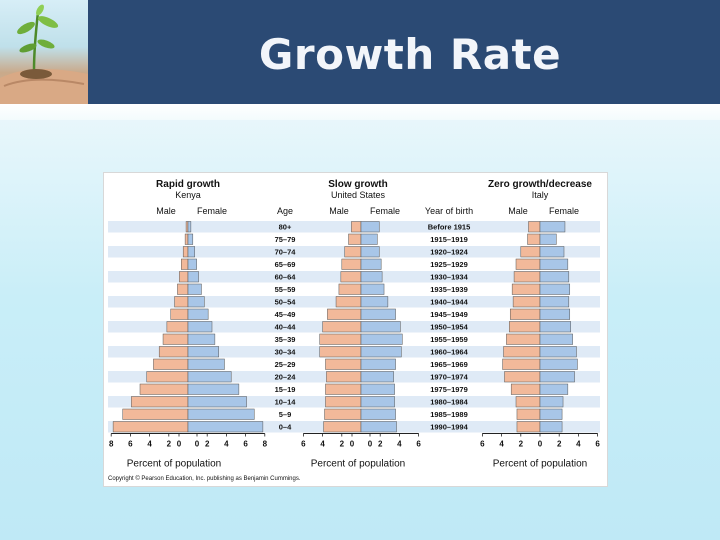  What do you see at coordinates (286, 252) in the screenshot?
I see `age-label: 70–74` at bounding box center [286, 252].